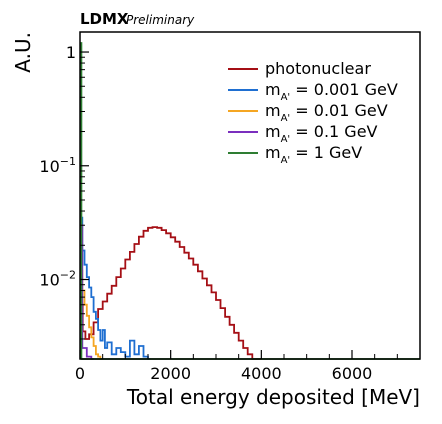 The image size is (442, 424). I want to click on y-axis-title: A.U., so click(23, 52).